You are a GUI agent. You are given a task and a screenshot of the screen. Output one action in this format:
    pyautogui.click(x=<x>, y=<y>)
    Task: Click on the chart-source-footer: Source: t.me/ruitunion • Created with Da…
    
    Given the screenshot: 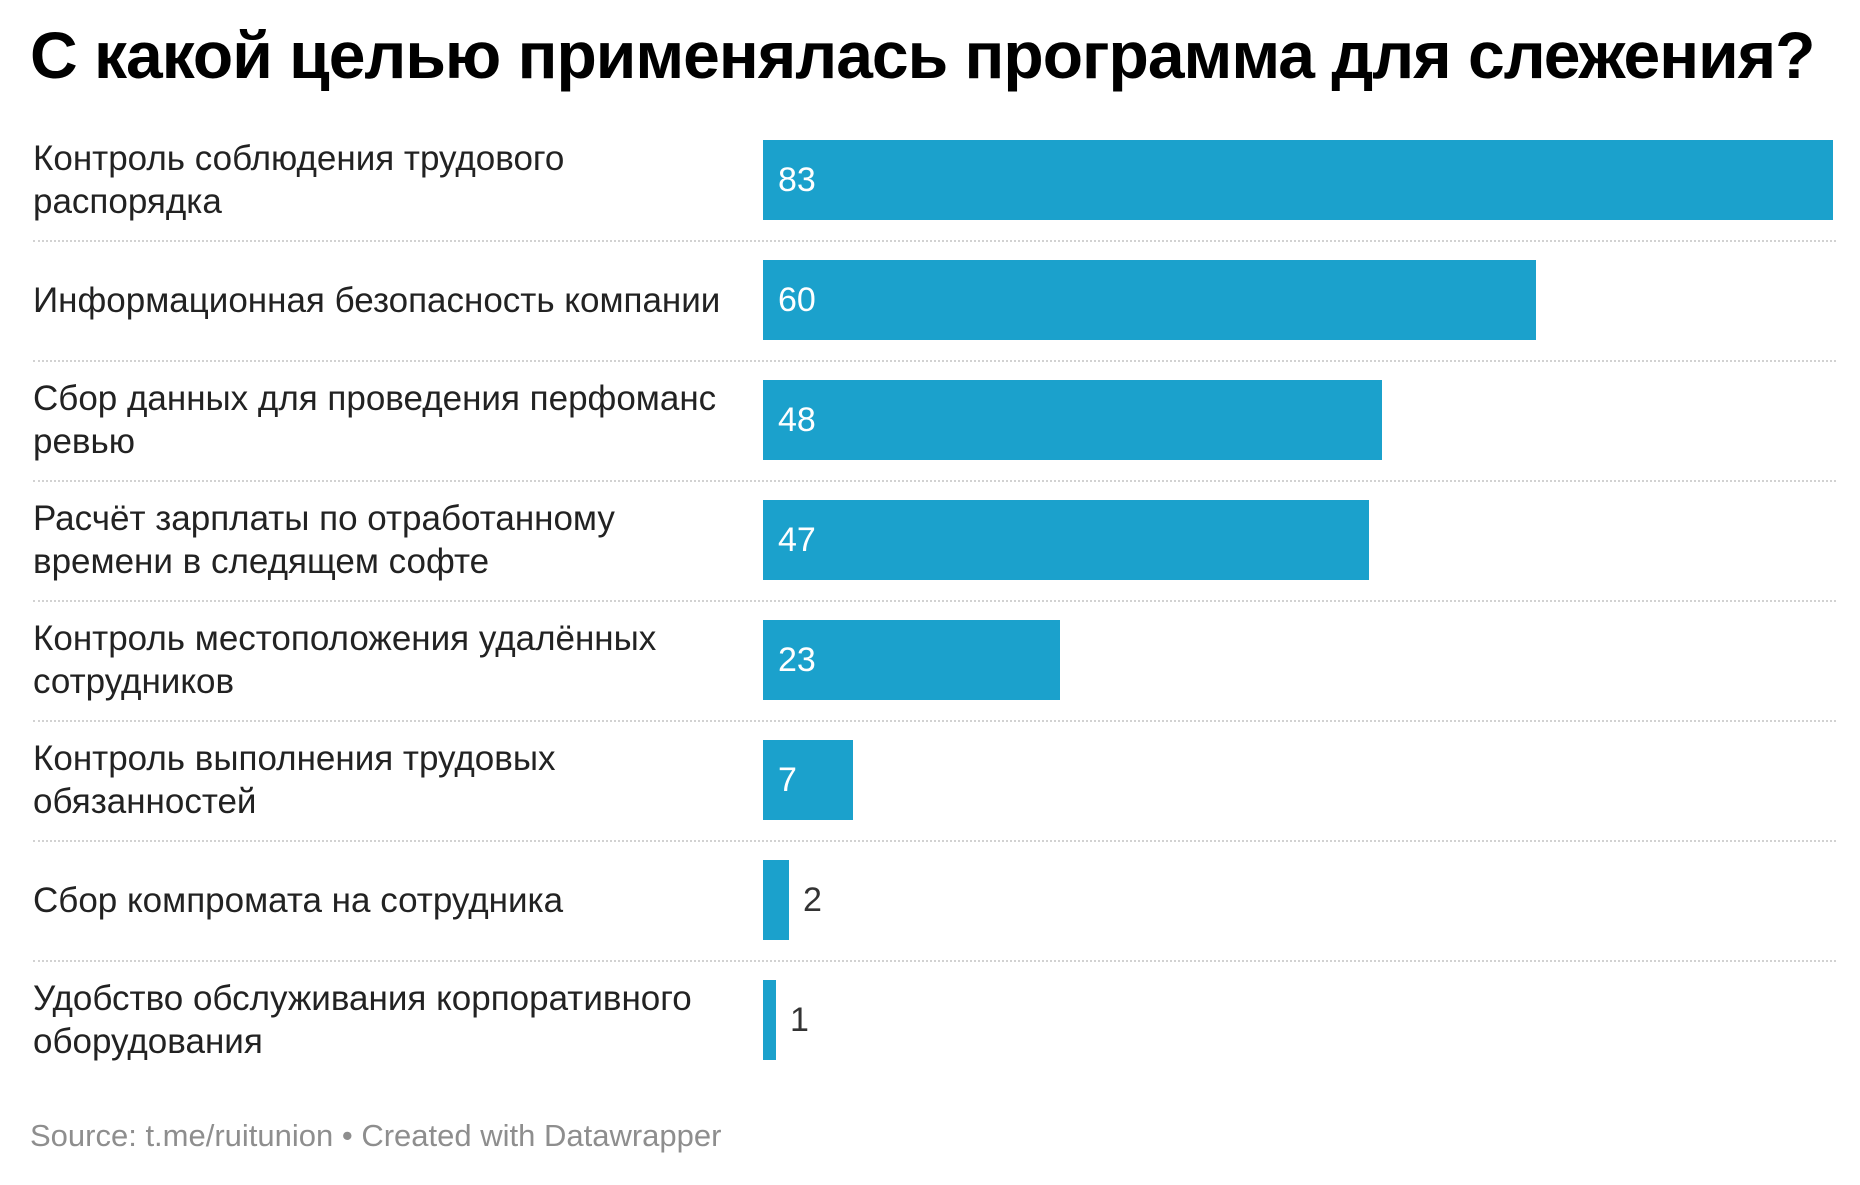 What is the action you would take?
    pyautogui.click(x=376, y=1135)
    